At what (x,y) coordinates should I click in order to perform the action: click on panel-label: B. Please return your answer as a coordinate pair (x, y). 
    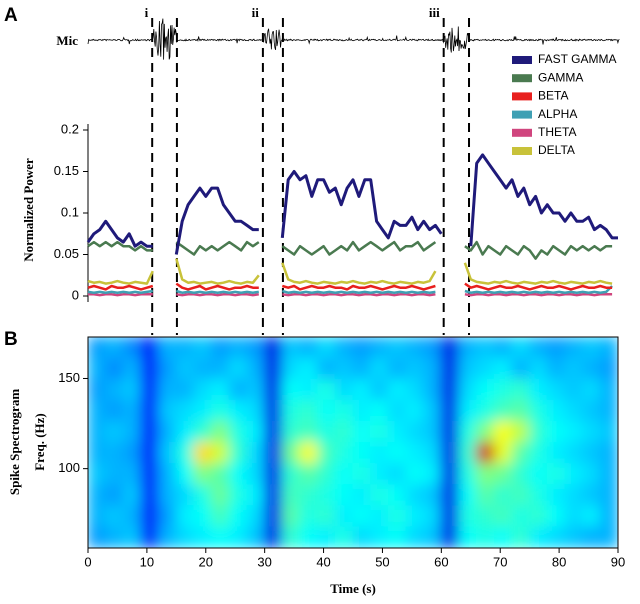
    Looking at the image, I should click on (11, 339).